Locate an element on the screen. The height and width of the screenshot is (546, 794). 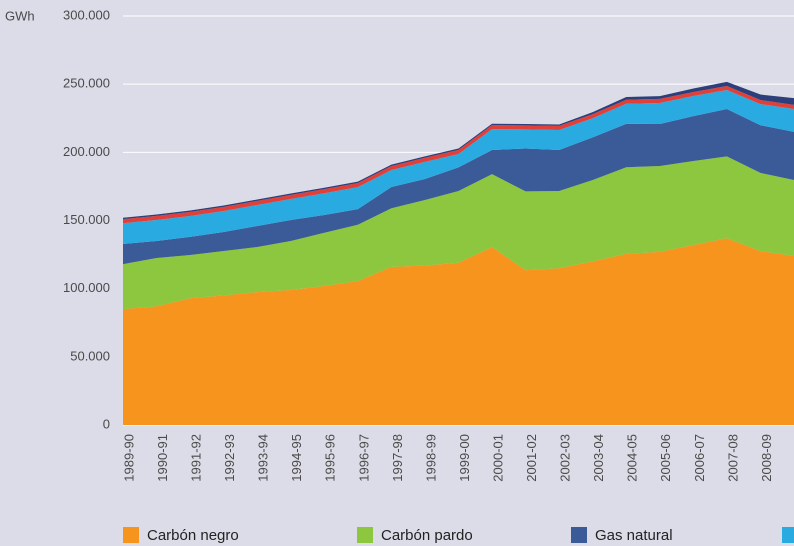
x-tick-label: 1991-92 is located at coordinates (196, 458).